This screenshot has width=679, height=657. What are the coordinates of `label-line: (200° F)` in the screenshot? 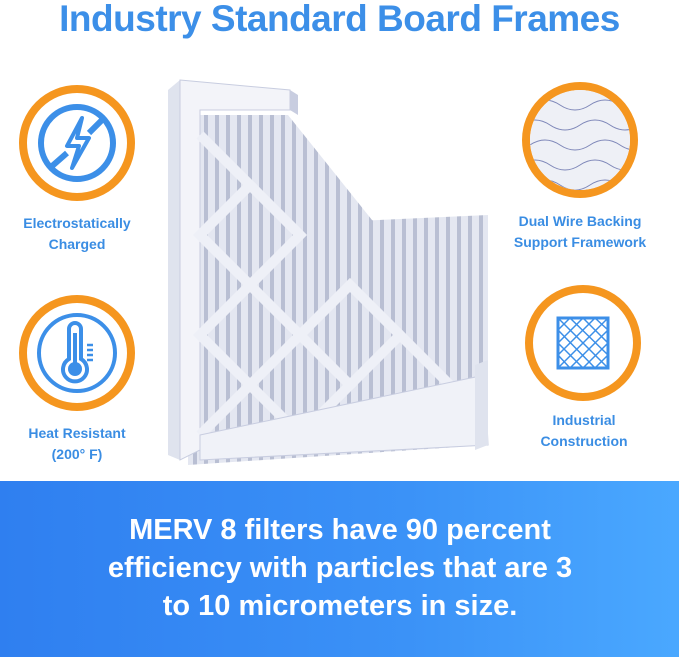 It's located at (77, 454).